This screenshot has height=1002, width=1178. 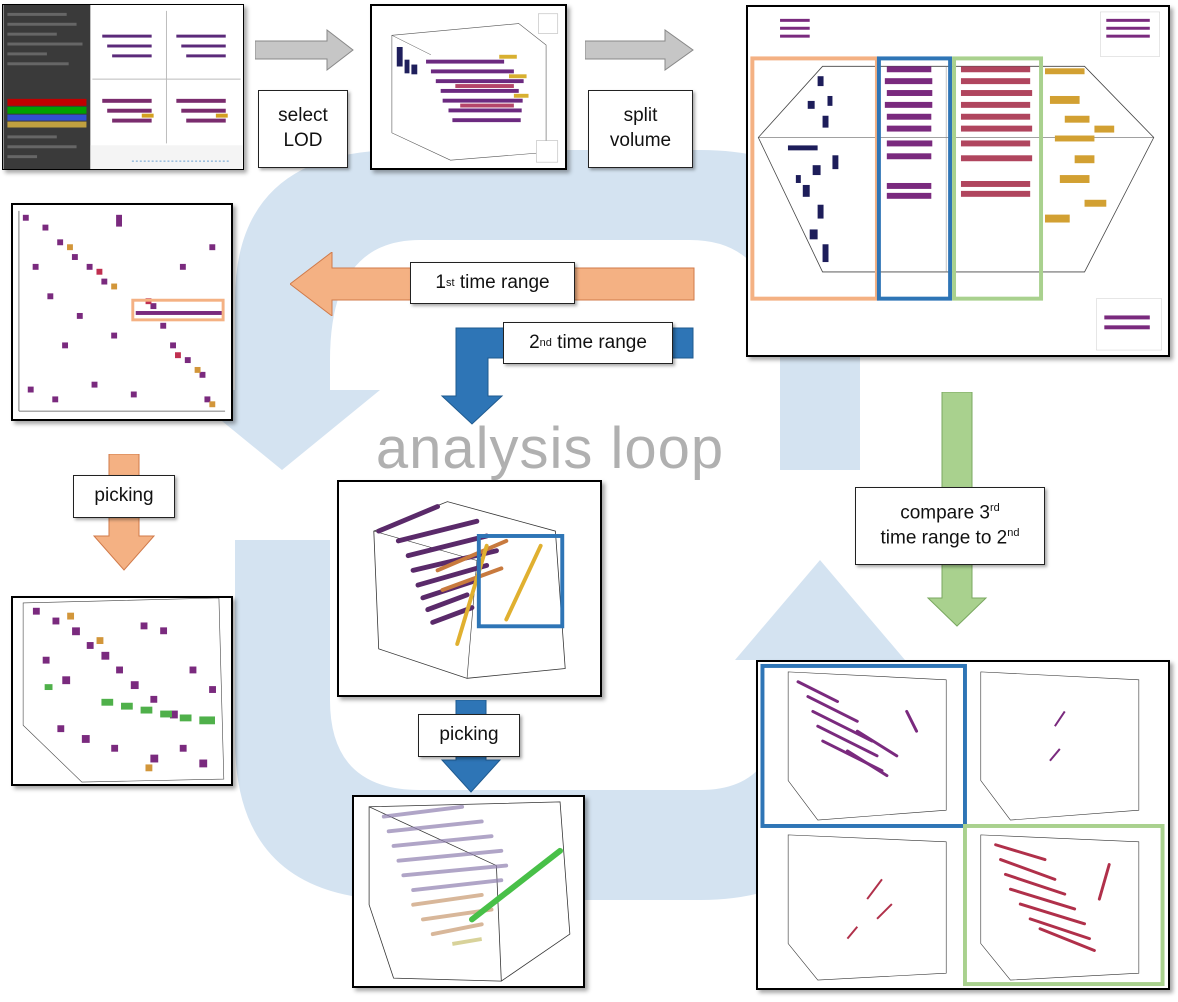 I want to click on lod-3d-view, so click(x=468, y=87).